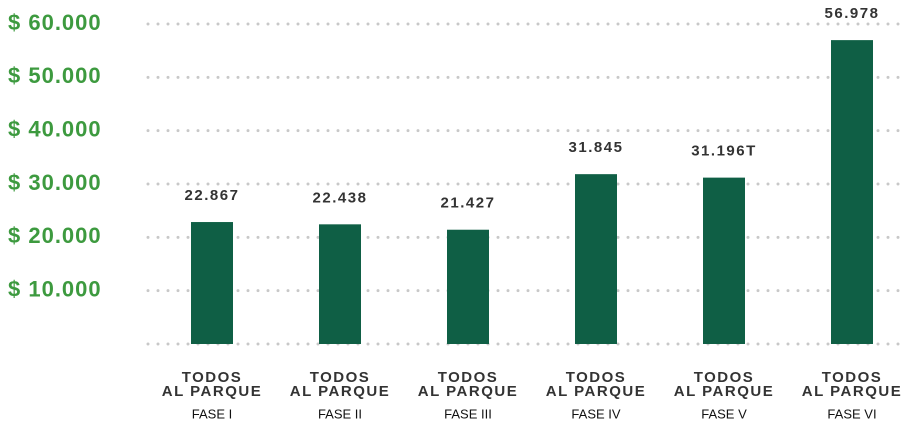 This screenshot has height=423, width=913. What do you see at coordinates (55, 182) in the screenshot?
I see `y-tick-label: $ 30.000` at bounding box center [55, 182].